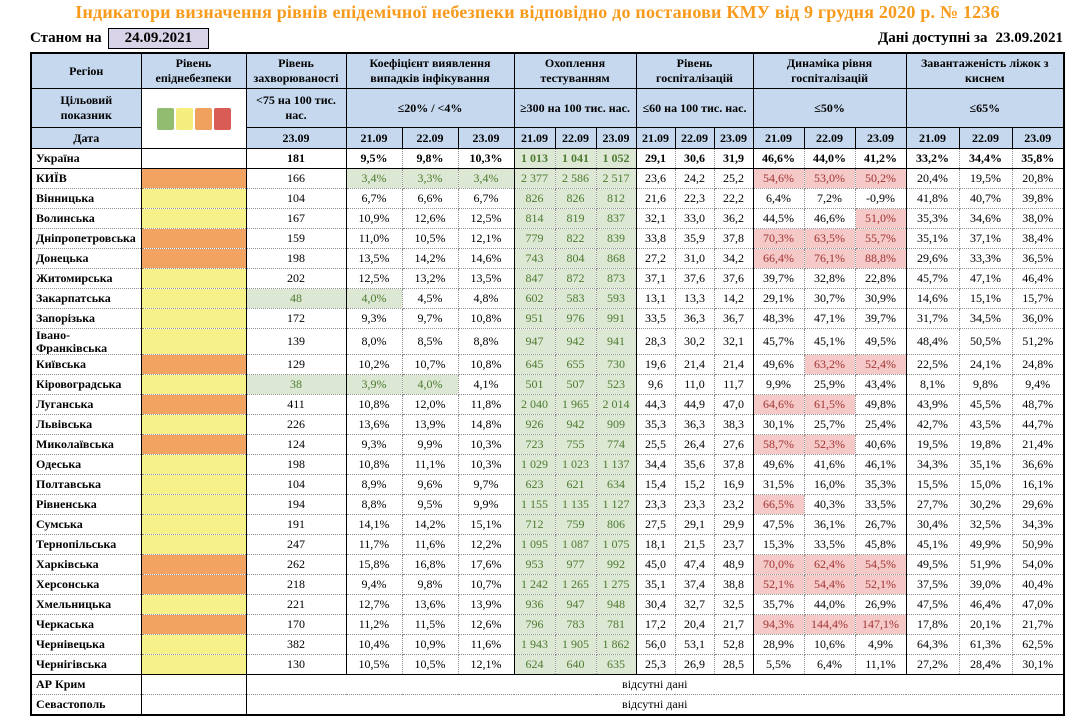 This screenshot has height=716, width=1075. Describe the element at coordinates (733, 341) in the screenshot. I see `value-cell: 32,1` at that location.